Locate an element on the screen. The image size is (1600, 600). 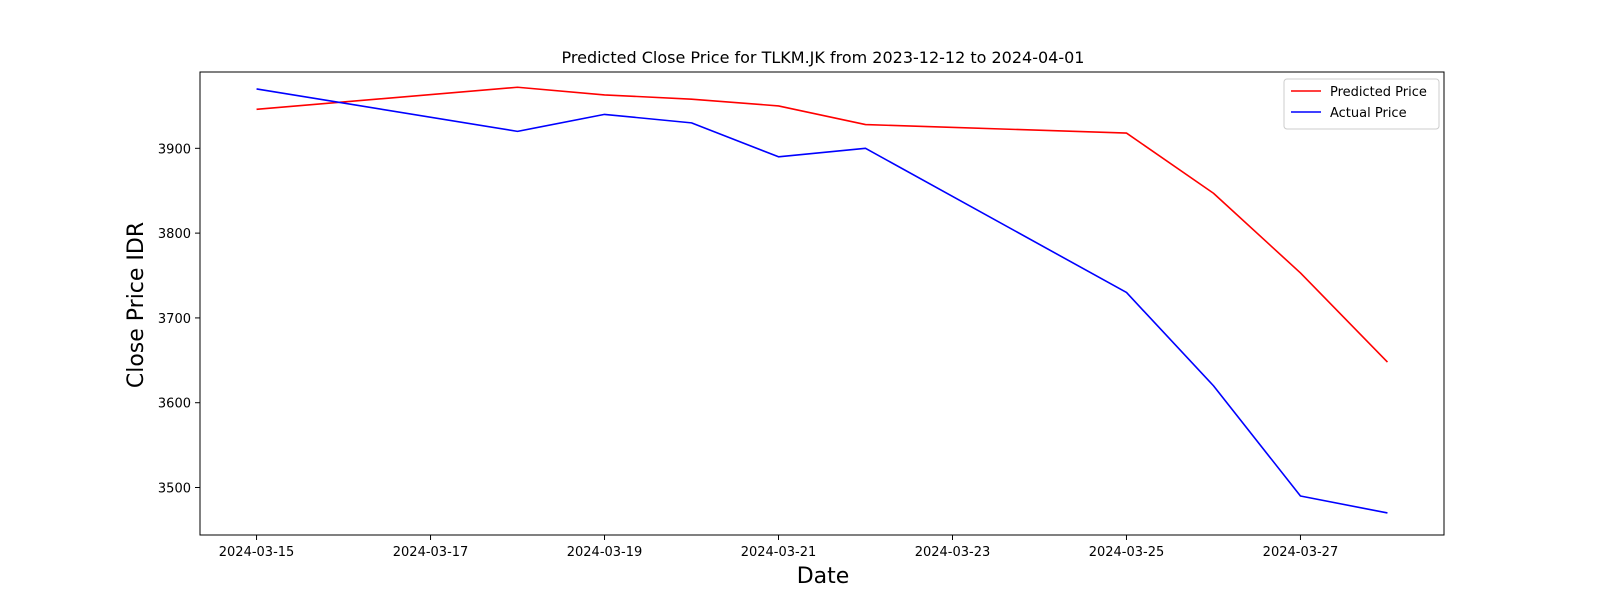
legend-box is located at coordinates (1361, 104).